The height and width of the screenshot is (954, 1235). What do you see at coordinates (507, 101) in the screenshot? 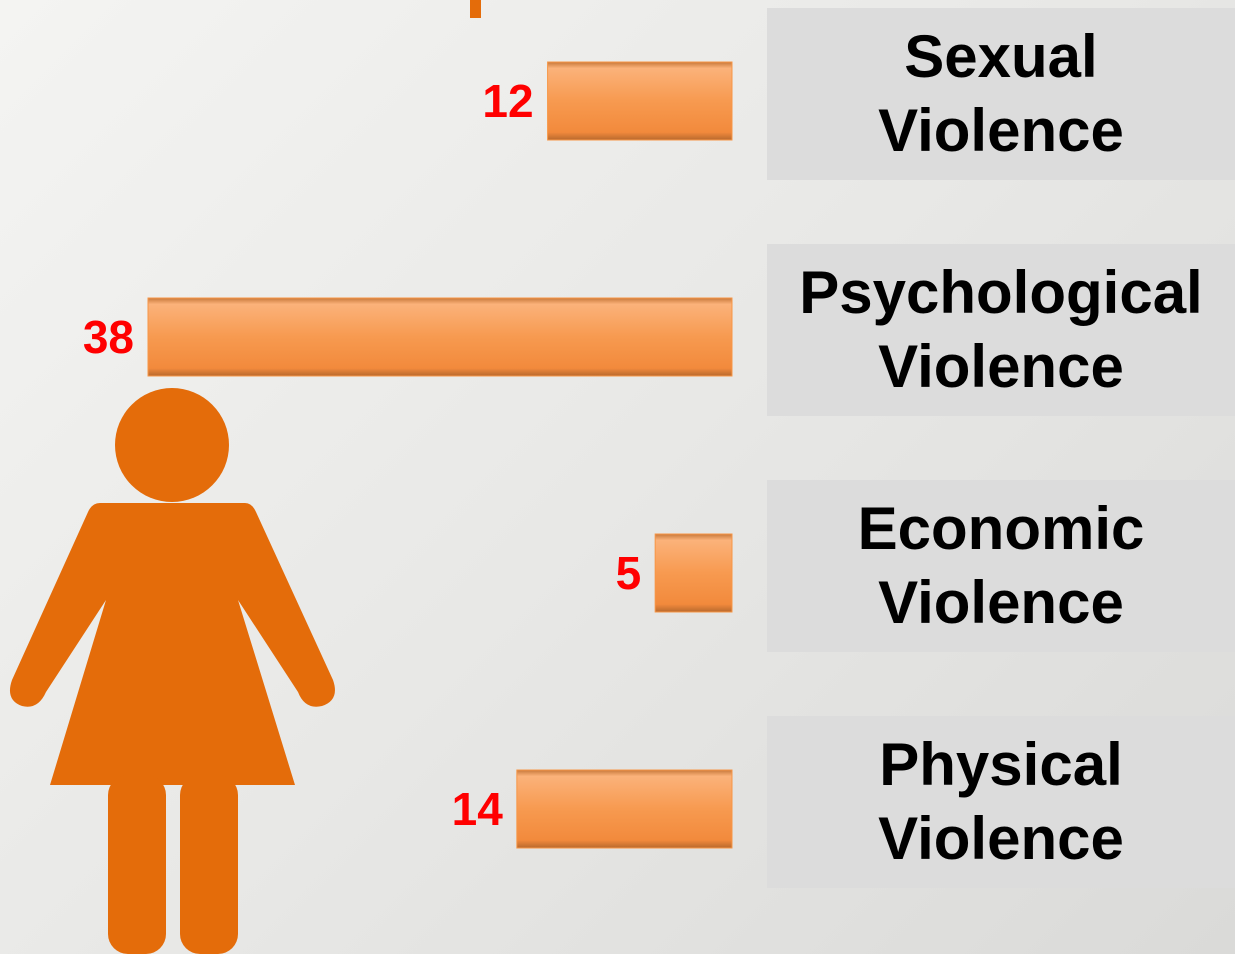
I see `value-label: 12` at bounding box center [507, 101].